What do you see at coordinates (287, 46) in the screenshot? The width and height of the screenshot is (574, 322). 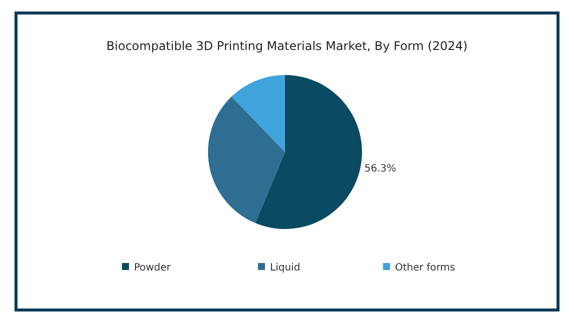 I see `chart-title: Biocompatible 3D Printing Materials Market, By Form (2024)` at bounding box center [287, 46].